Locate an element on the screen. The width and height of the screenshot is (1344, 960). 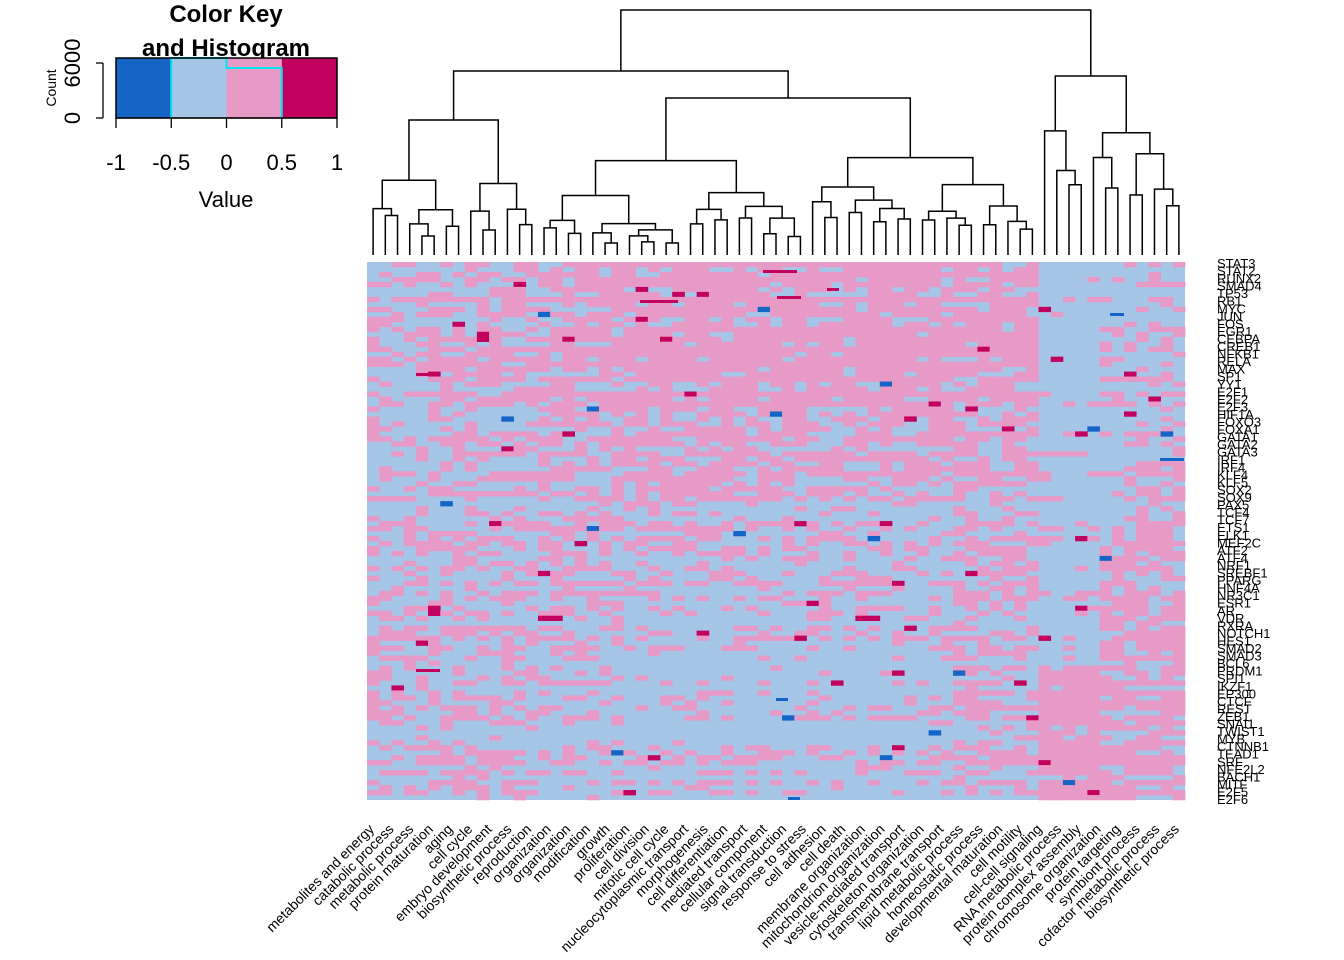
row-label: SPI1 is located at coordinates (1231, 678).